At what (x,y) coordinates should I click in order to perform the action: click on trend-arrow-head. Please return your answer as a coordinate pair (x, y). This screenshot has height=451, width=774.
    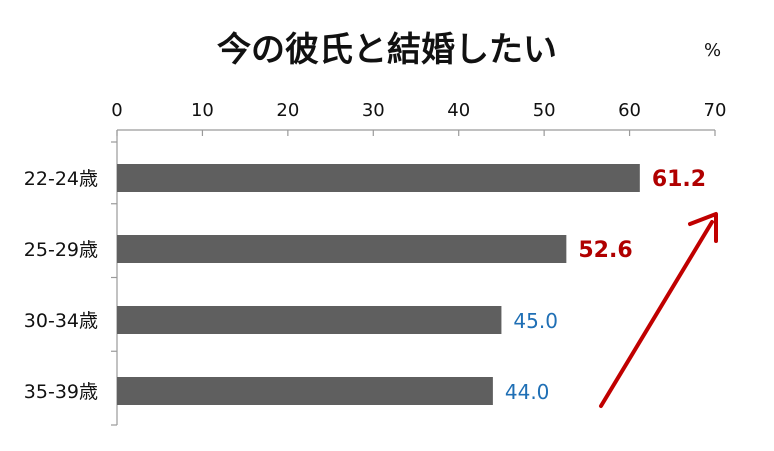
    Looking at the image, I should click on (703, 227).